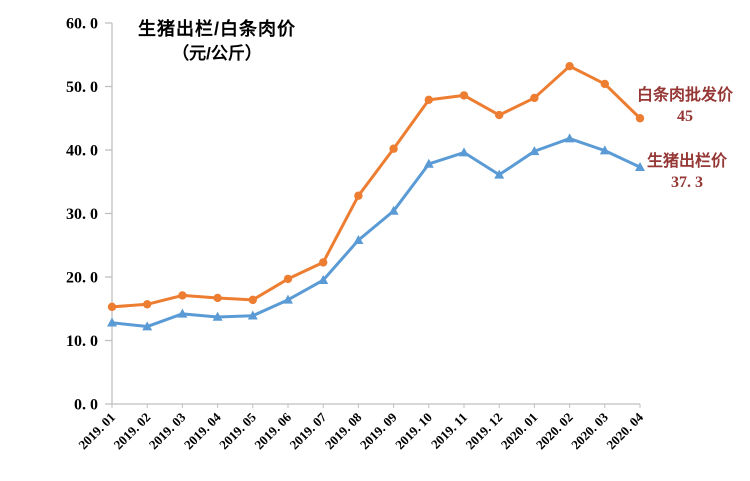 Image resolution: width=750 pixels, height=481 pixels. I want to click on x-tick-label: 2019. 05, so click(237, 430).